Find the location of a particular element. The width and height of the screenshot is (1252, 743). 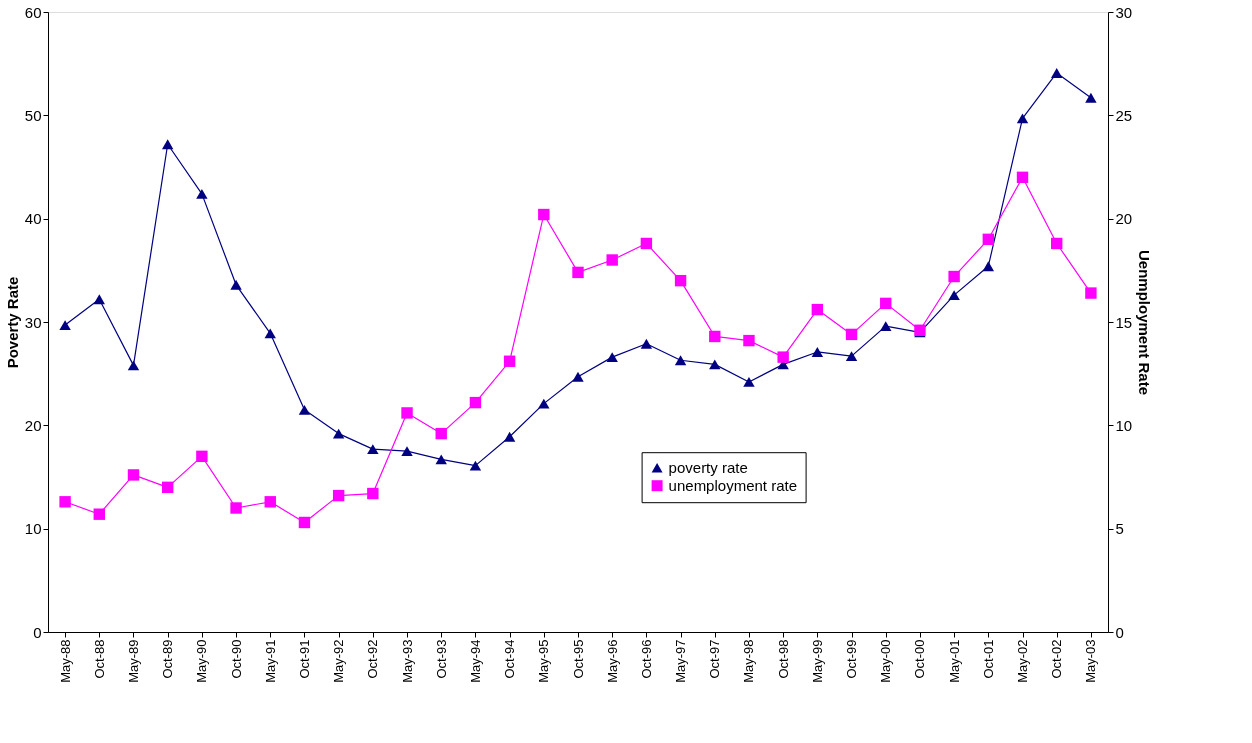

x-tick-label: Oct-90 is located at coordinates (236, 659).